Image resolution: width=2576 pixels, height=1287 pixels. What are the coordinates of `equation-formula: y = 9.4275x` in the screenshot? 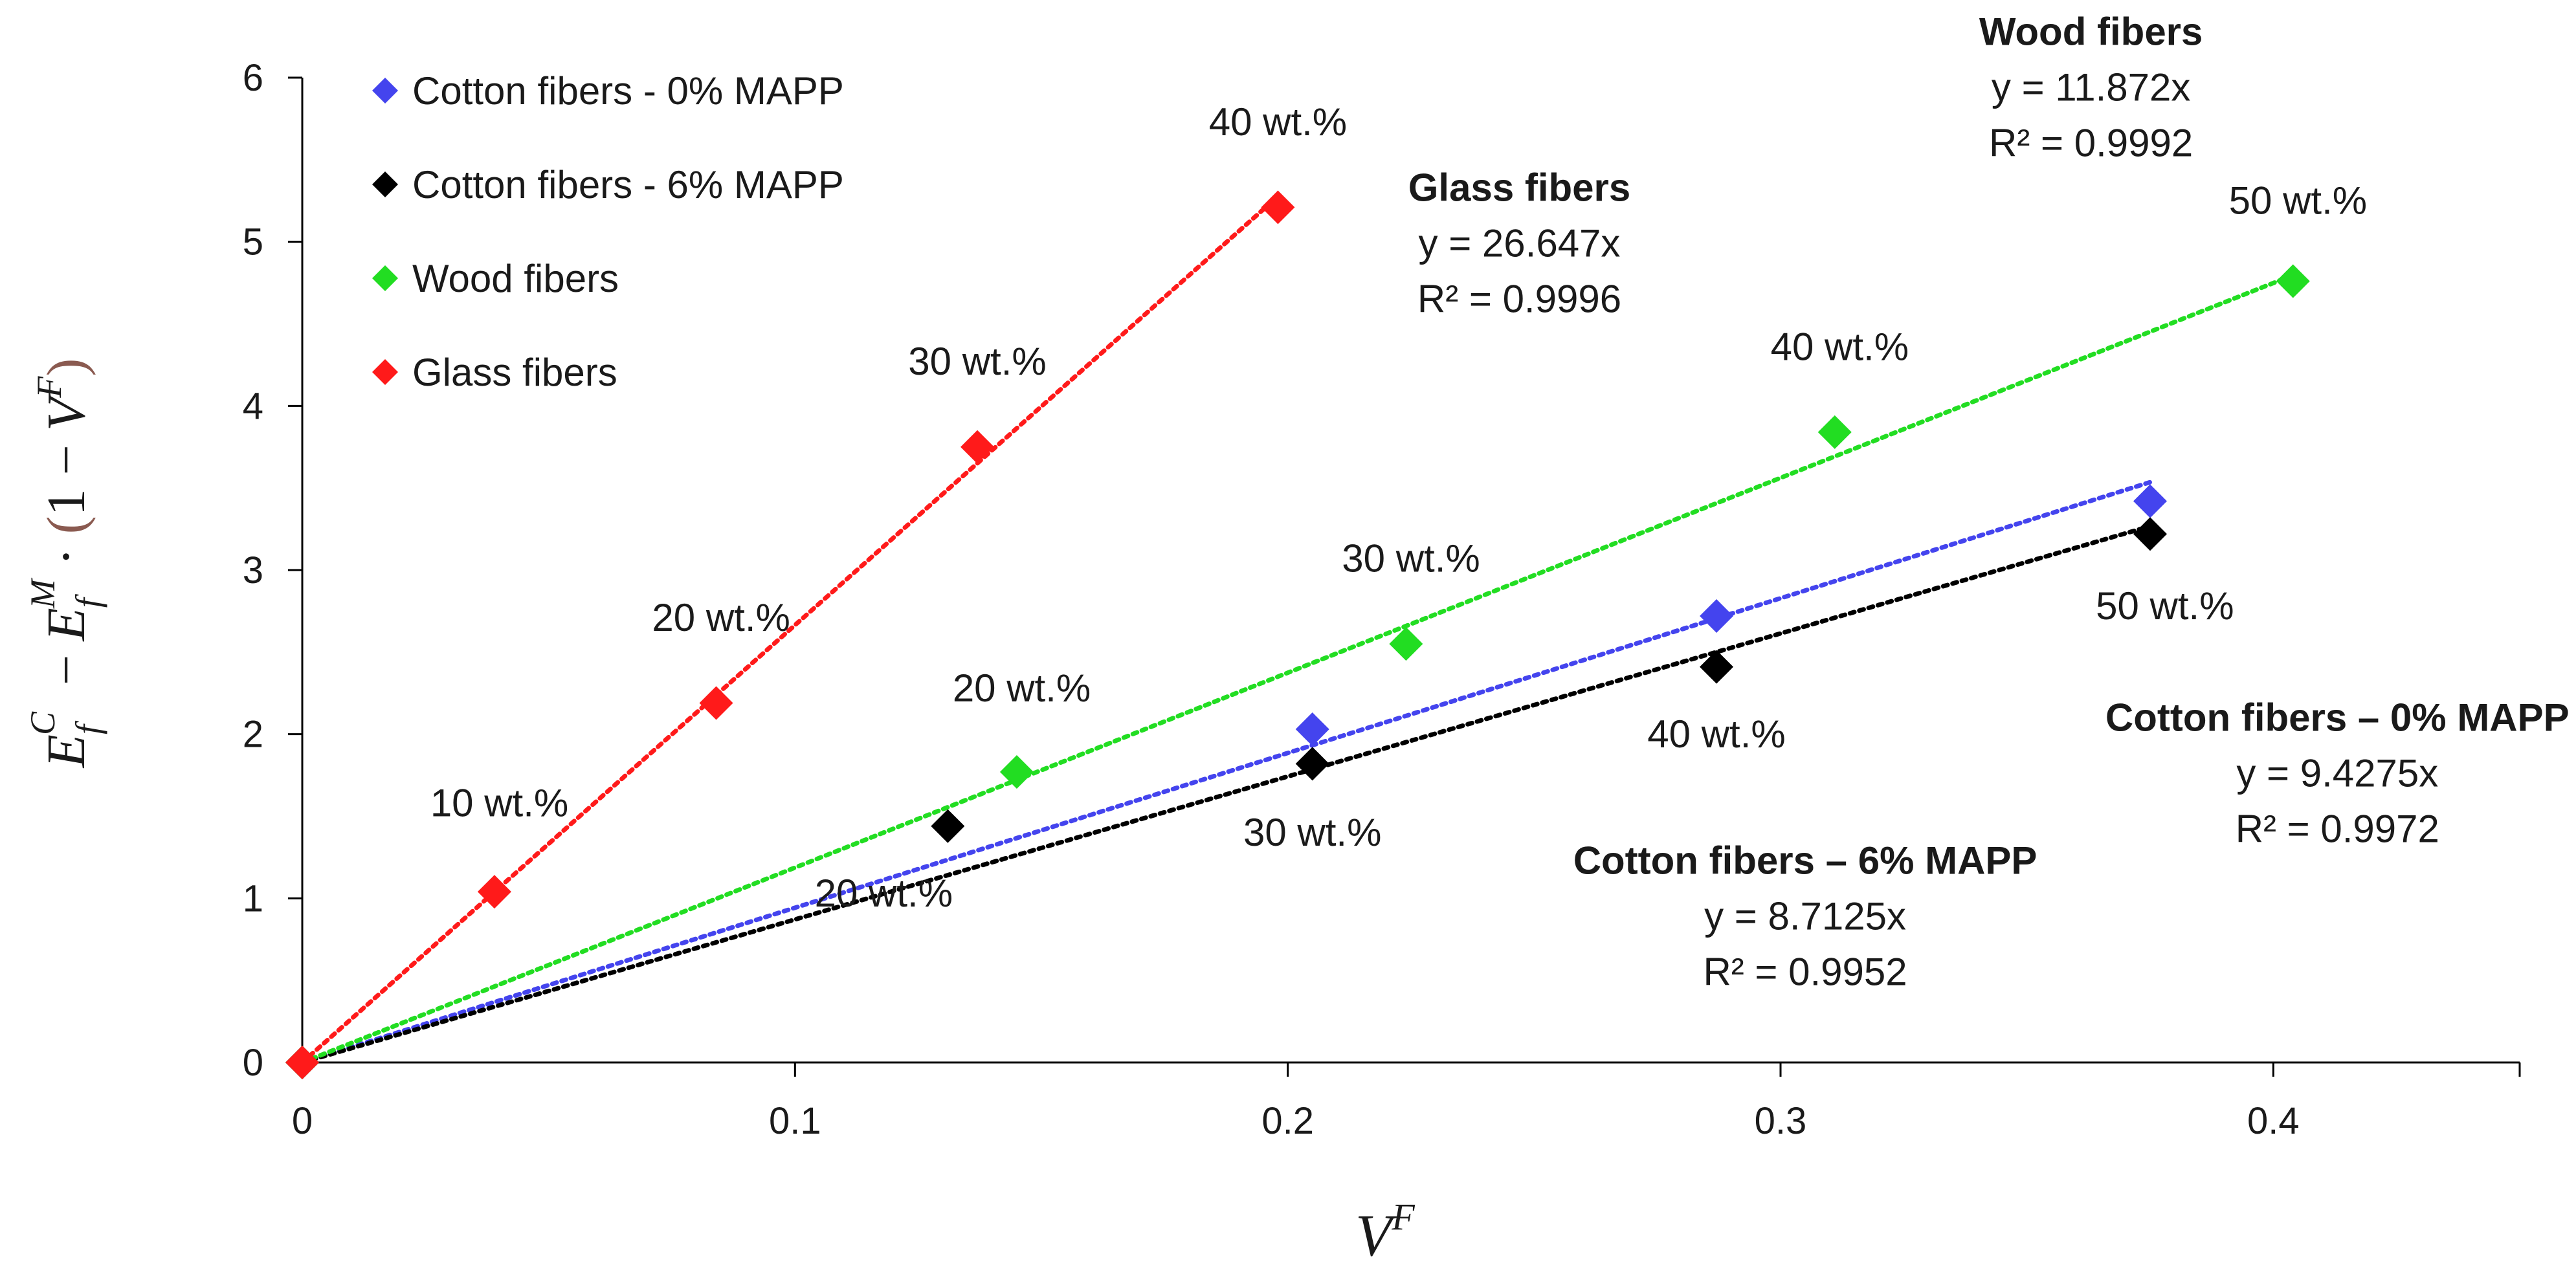 It's located at (2337, 773).